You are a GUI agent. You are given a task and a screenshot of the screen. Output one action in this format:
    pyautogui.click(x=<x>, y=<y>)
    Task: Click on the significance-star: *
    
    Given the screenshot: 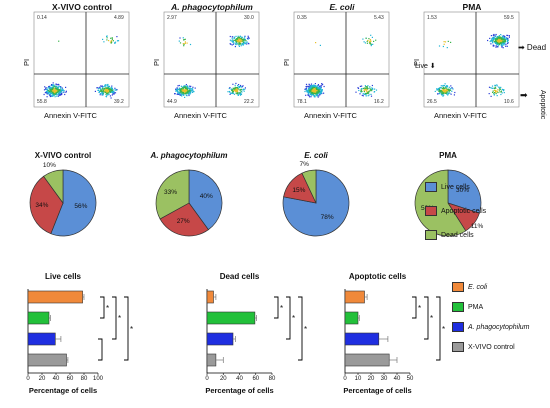 What is the action you would take?
    pyautogui.click(x=444, y=329)
    